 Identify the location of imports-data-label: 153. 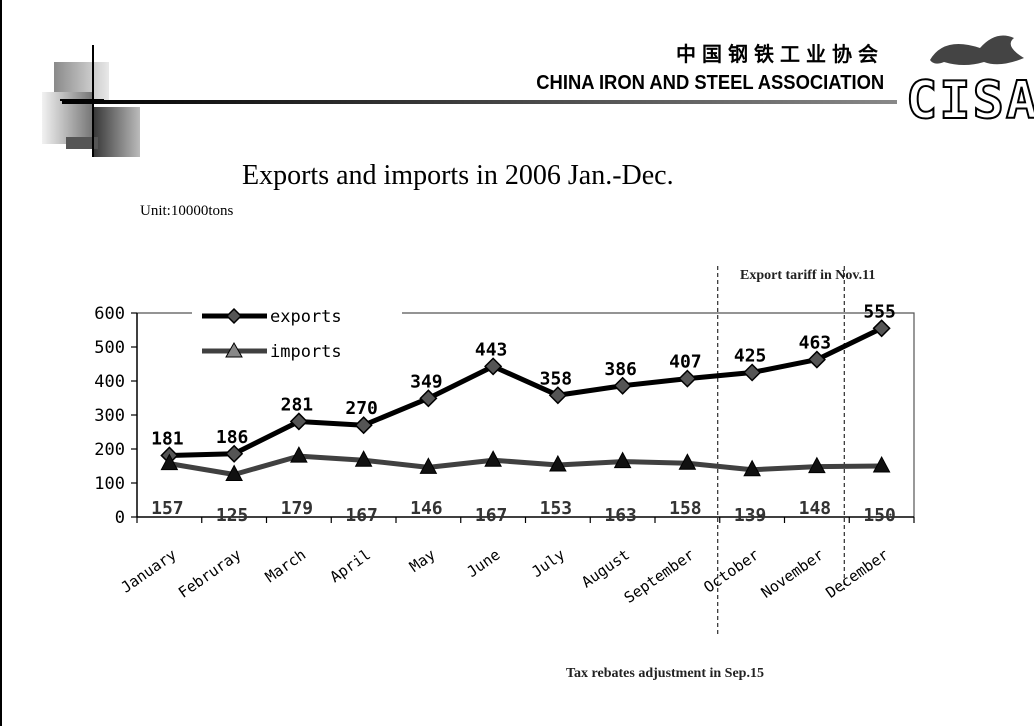
(556, 508).